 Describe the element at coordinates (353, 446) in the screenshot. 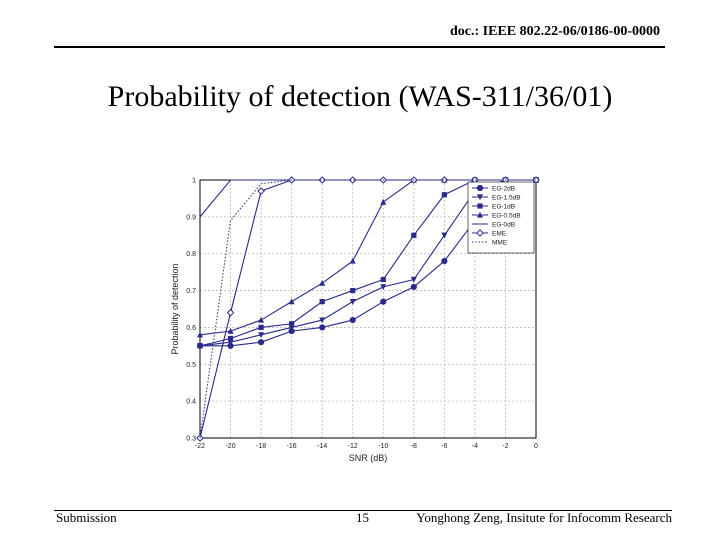

I see `x-tick-label: -12` at that location.